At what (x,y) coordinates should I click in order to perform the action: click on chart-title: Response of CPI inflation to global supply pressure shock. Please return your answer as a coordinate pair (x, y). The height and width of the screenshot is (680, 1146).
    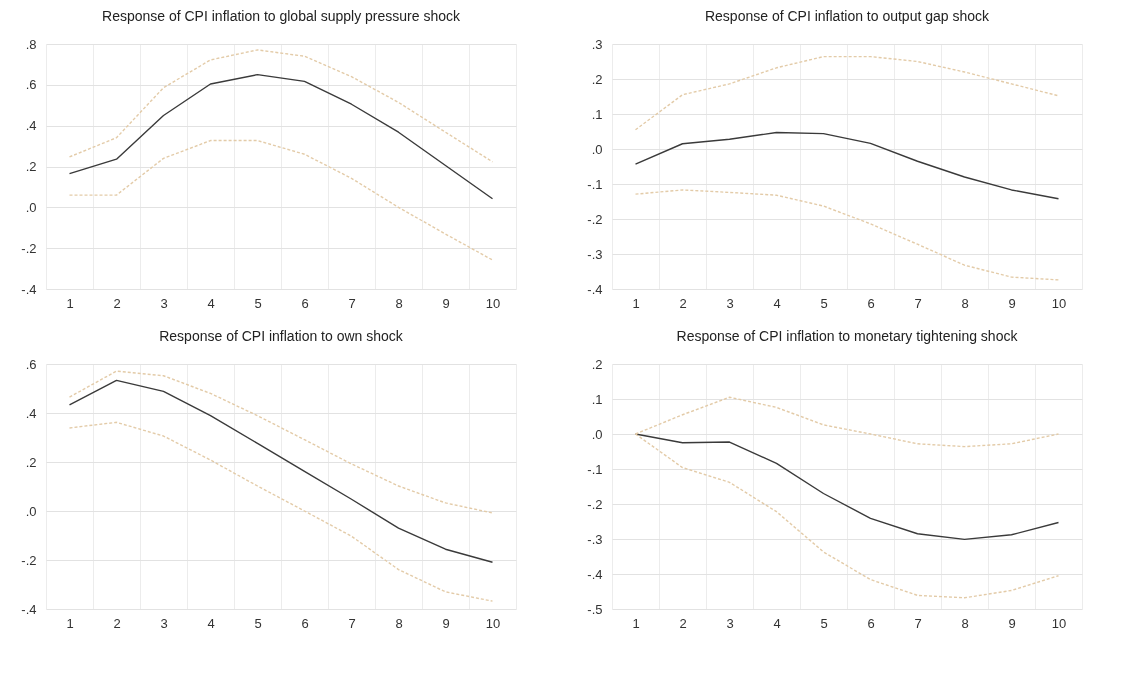
    Looking at the image, I should click on (281, 16).